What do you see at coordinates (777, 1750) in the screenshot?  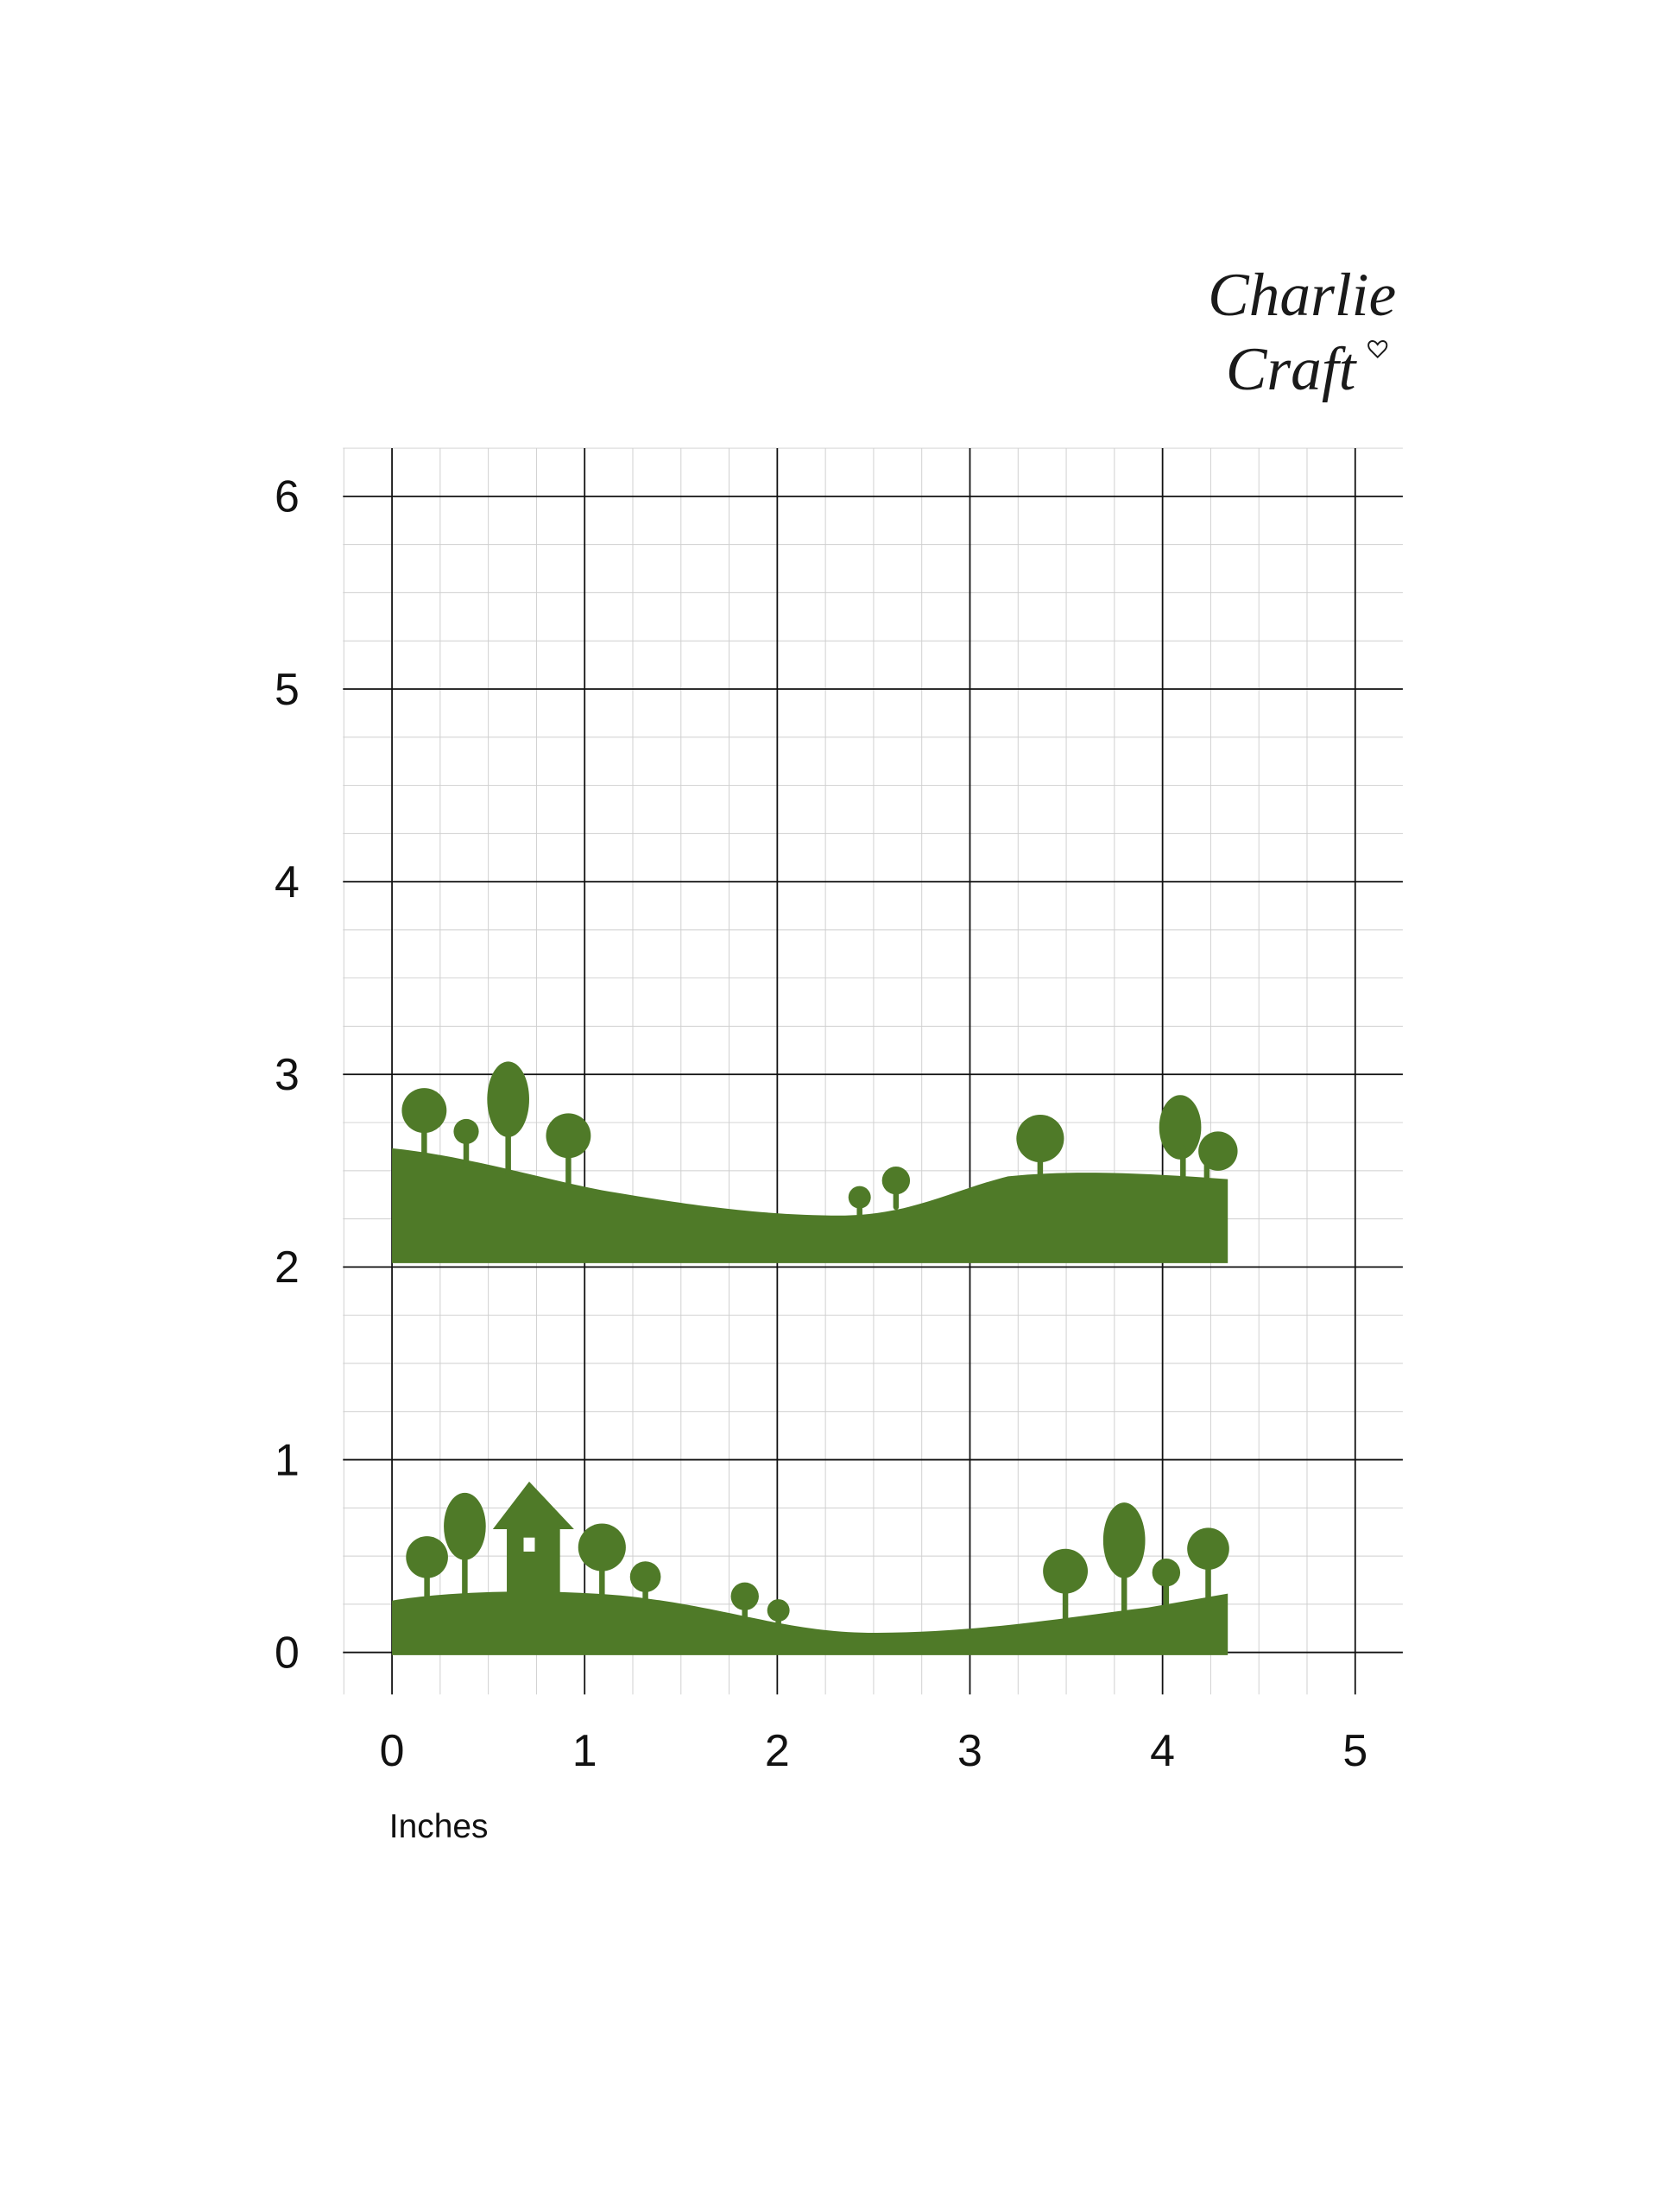 I see `x-tick-label: 2` at bounding box center [777, 1750].